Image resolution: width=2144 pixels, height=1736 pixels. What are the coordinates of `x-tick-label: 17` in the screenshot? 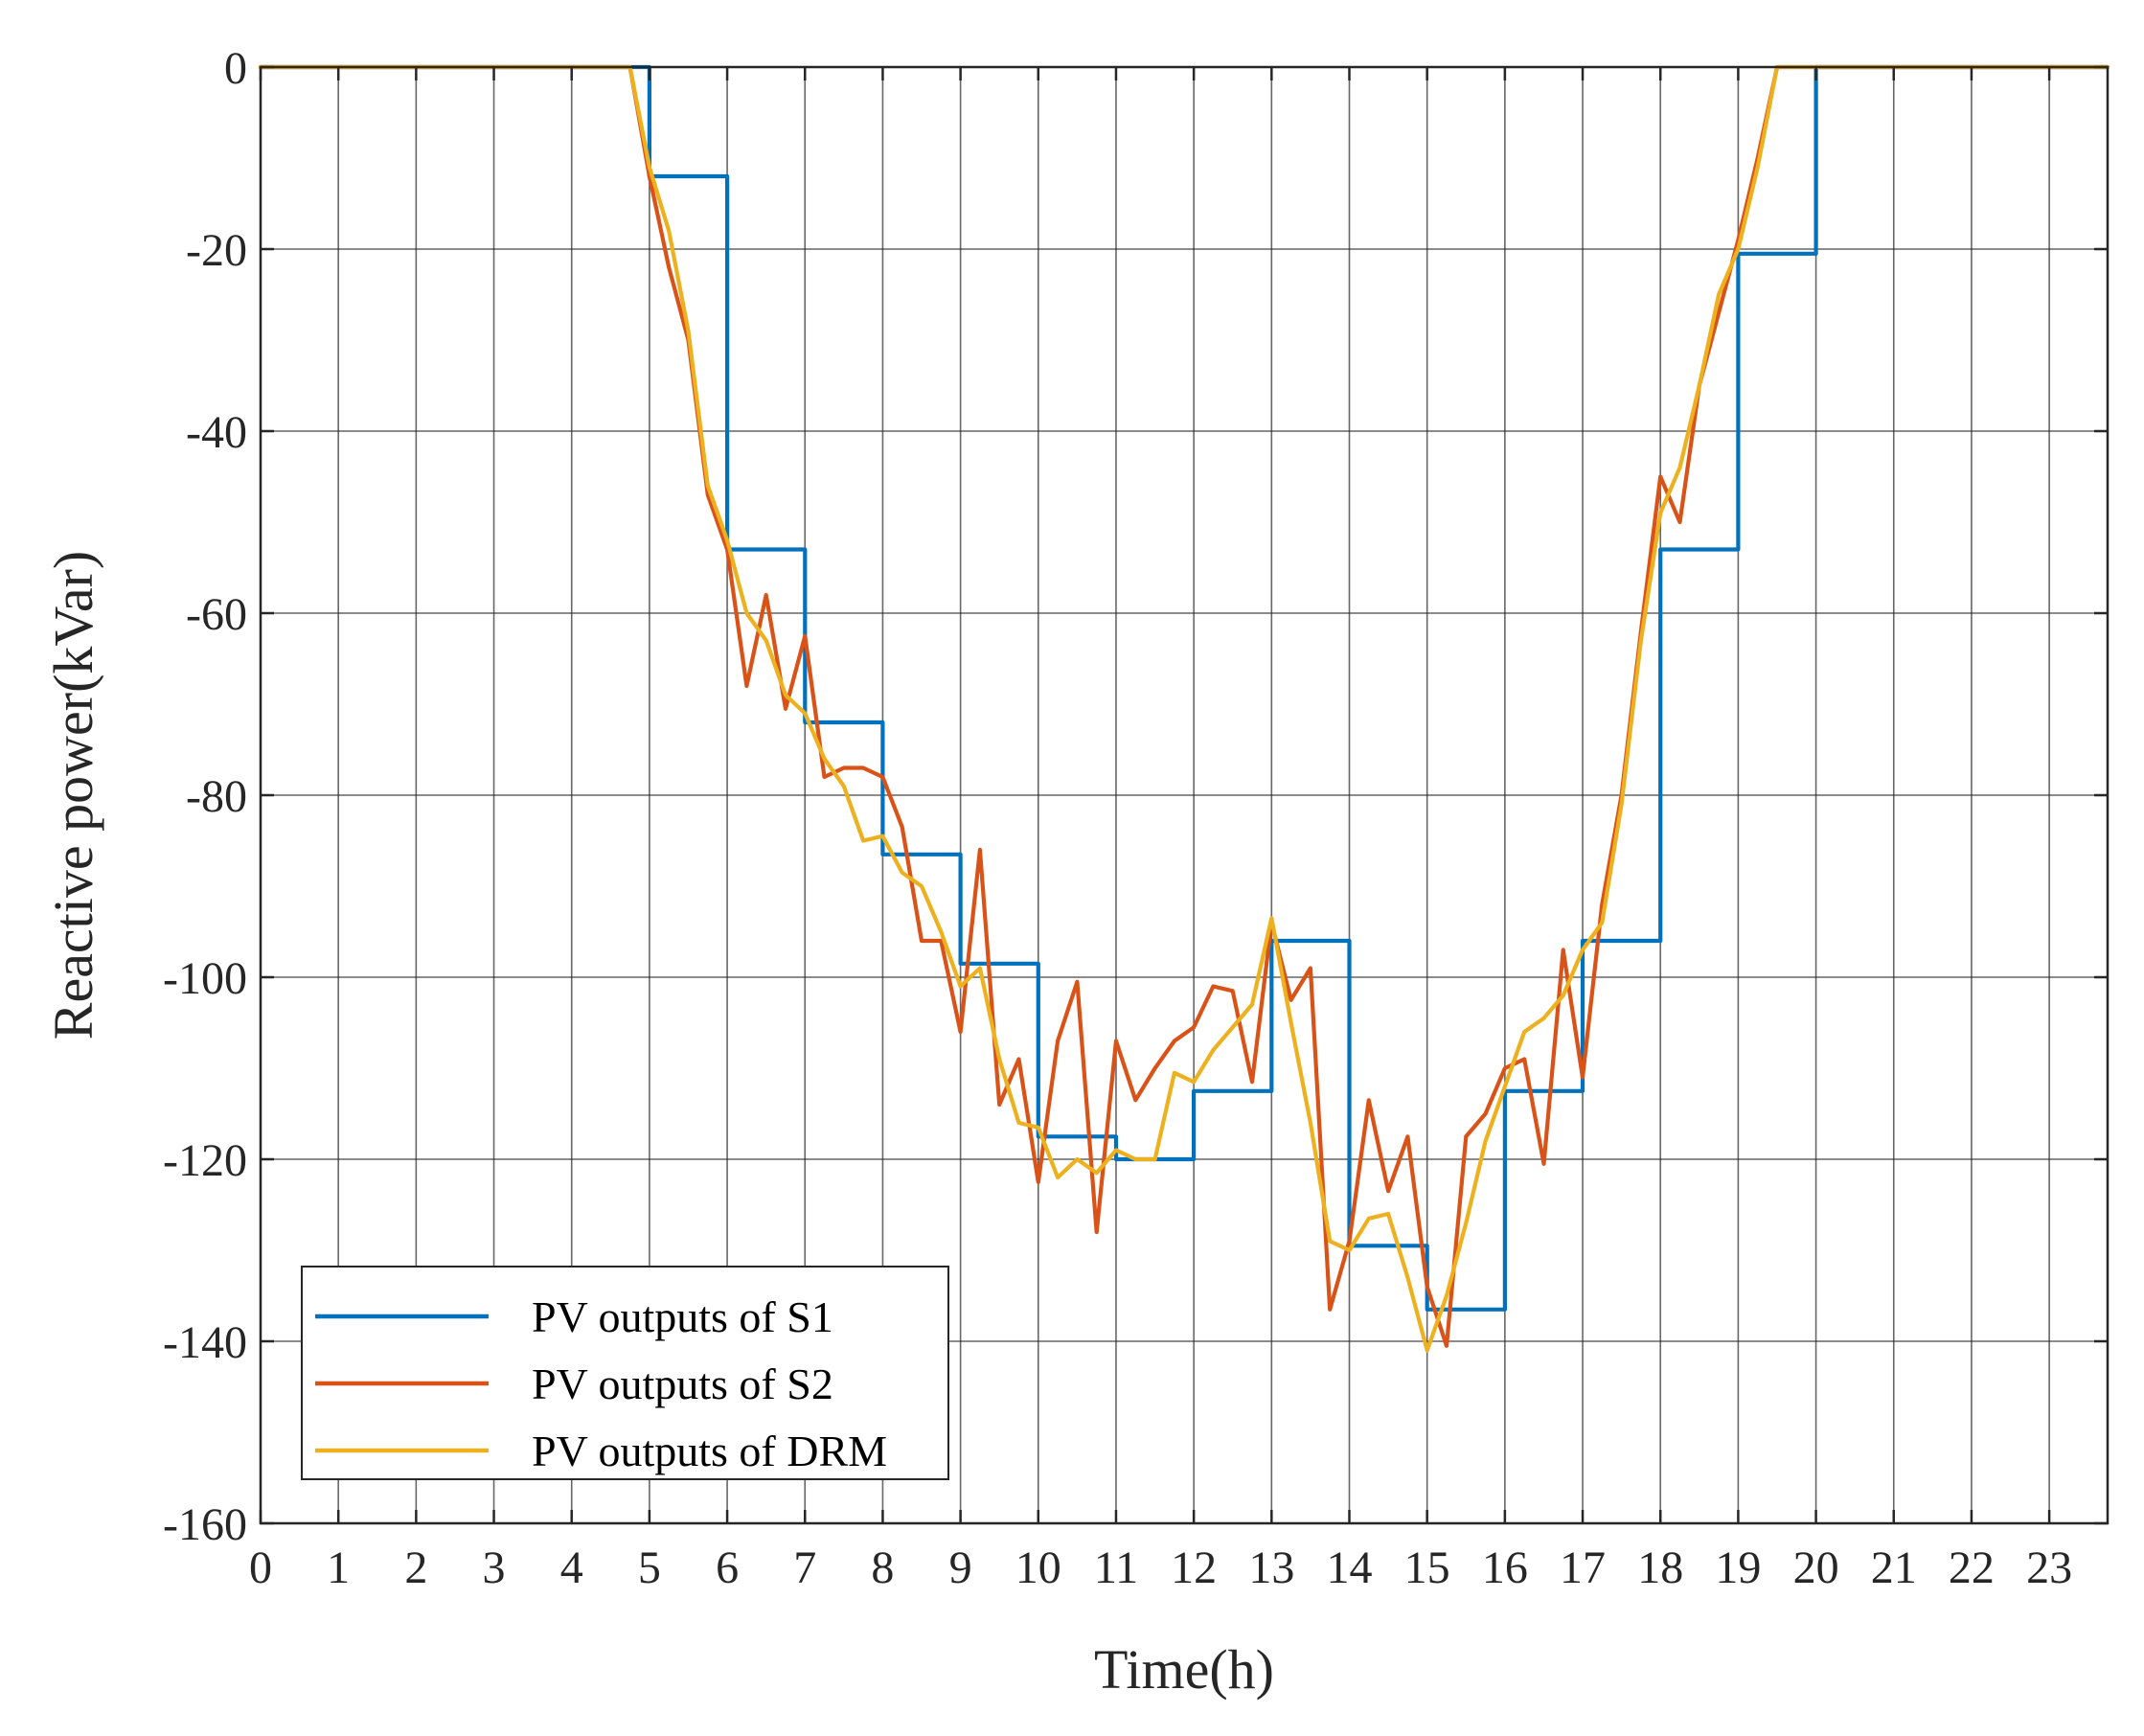 It's located at (1583, 1568).